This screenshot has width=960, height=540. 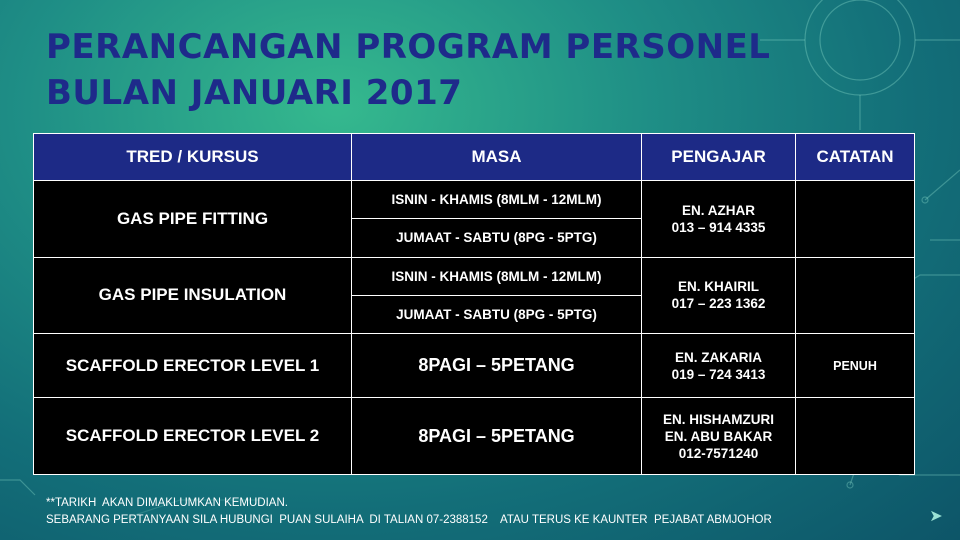 I want to click on teacher-phone: 019 – 724 3413, so click(x=718, y=374).